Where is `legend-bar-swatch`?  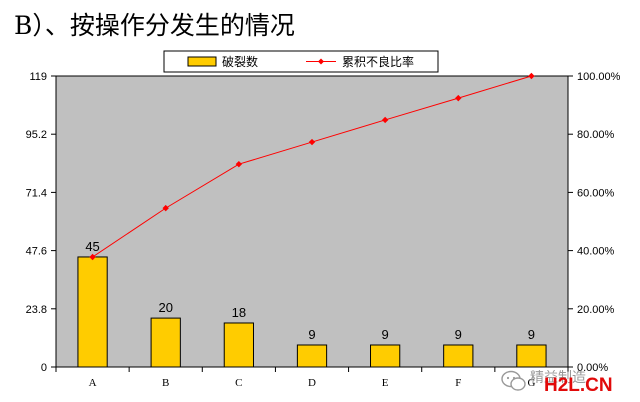 legend-bar-swatch is located at coordinates (202, 61).